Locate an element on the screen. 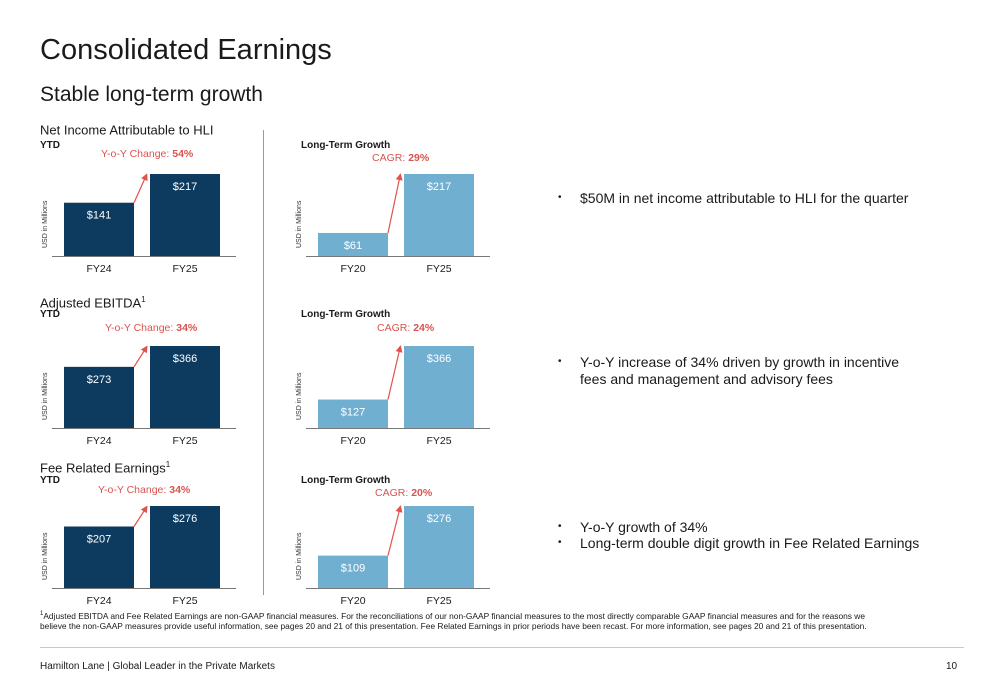  footer-divider is located at coordinates (502, 647).